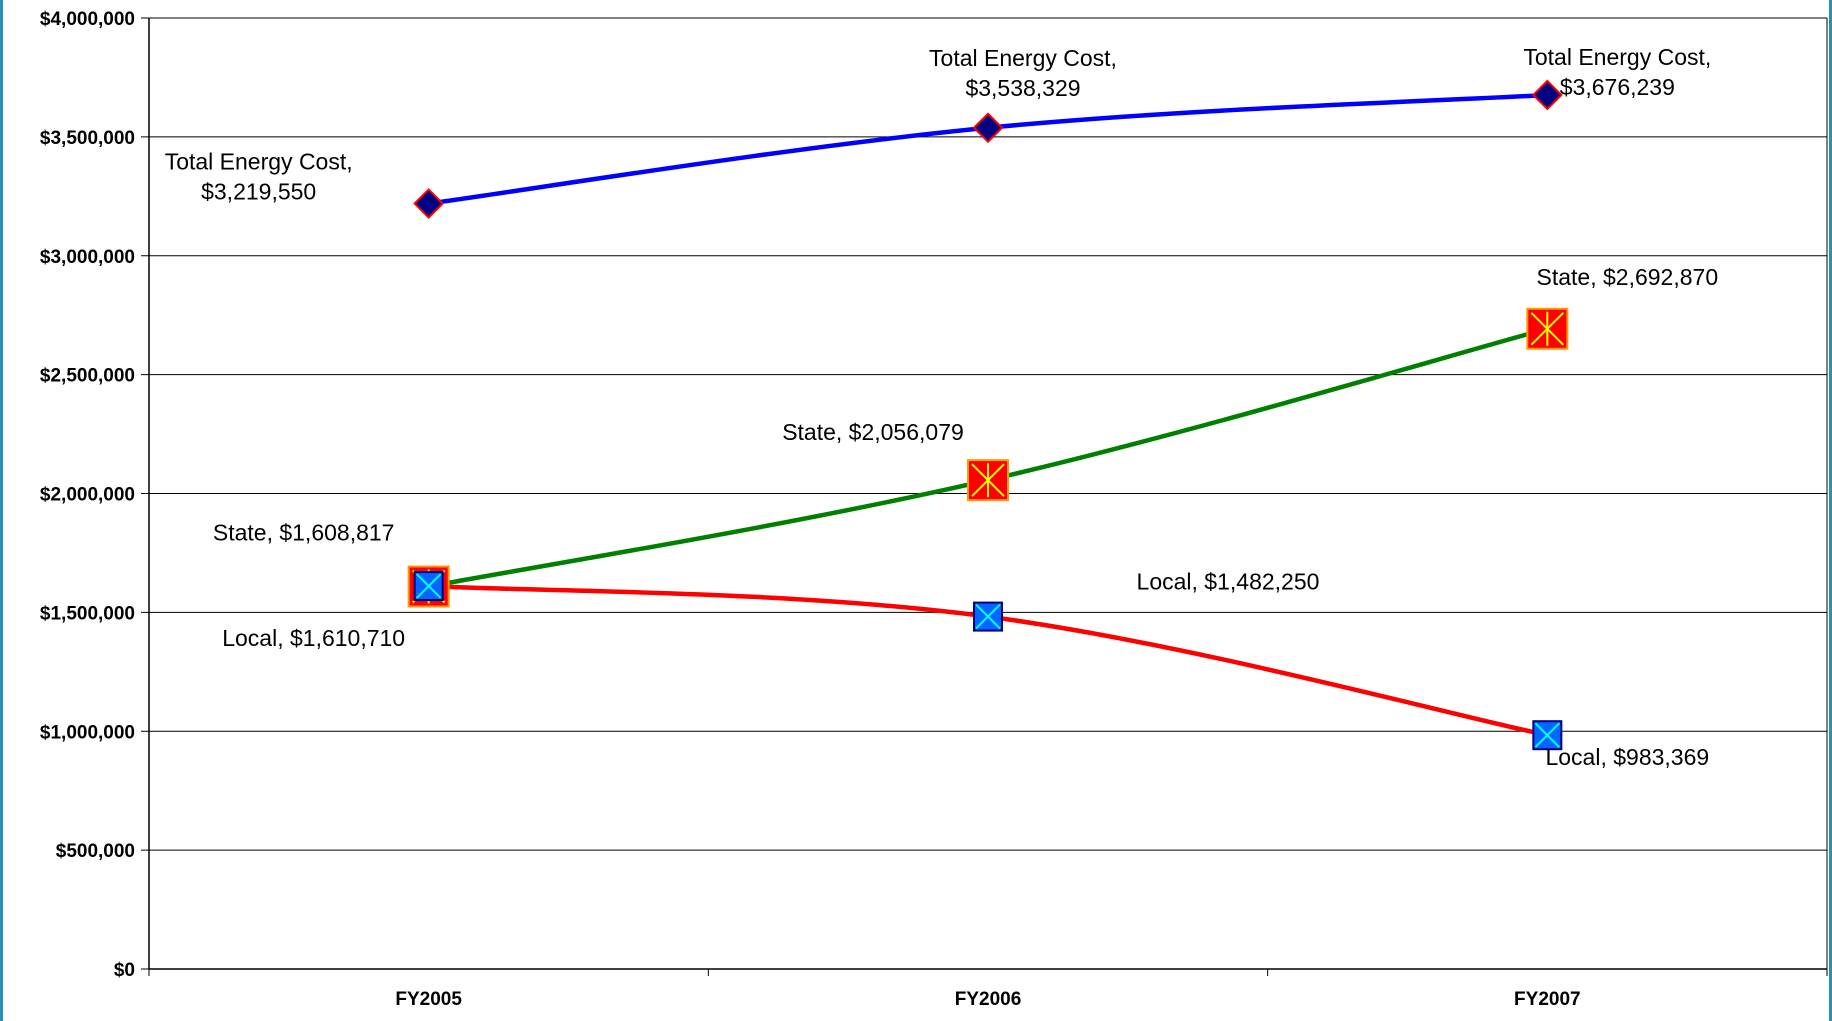 The image size is (1832, 1021). What do you see at coordinates (87, 613) in the screenshot?
I see `y-tick-label: $1,500,000` at bounding box center [87, 613].